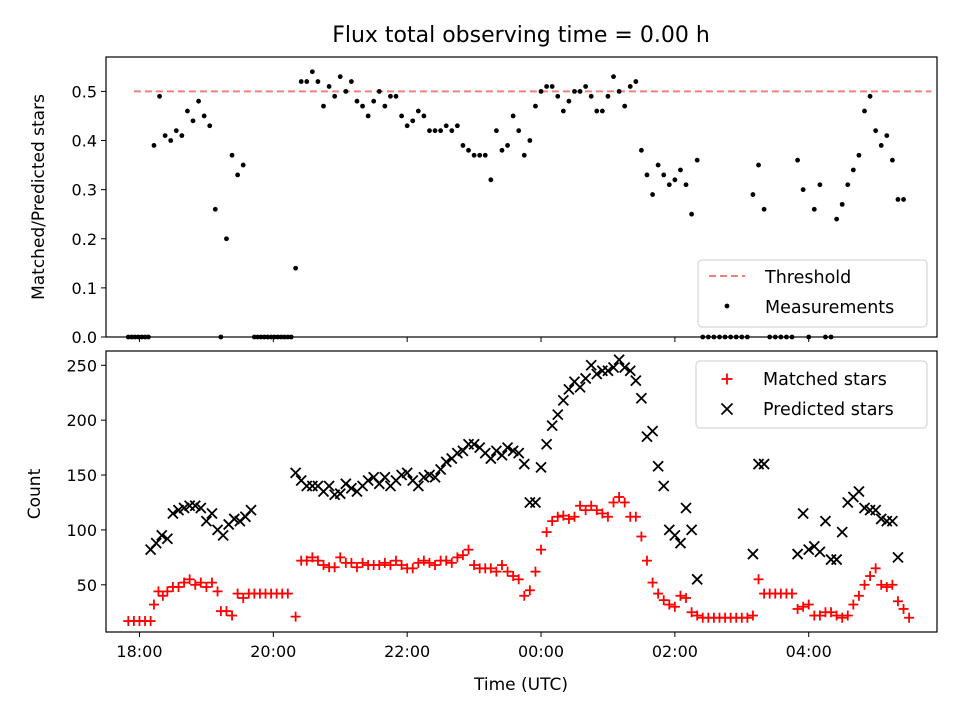 This screenshot has width=960, height=720. I want to click on x-tick-label: 18:00, so click(139, 651).